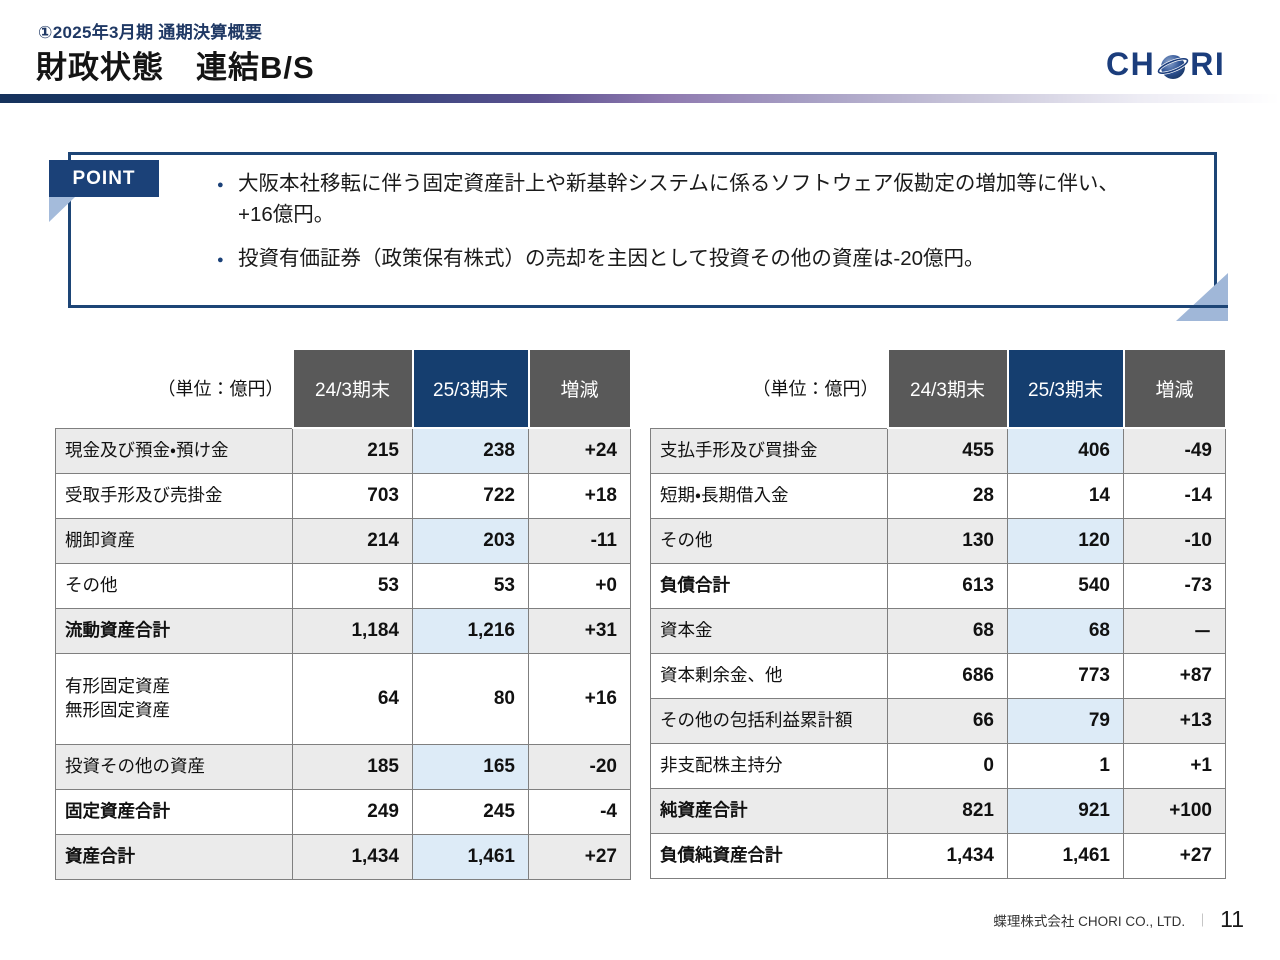 The image size is (1280, 960). Describe the element at coordinates (470, 450) in the screenshot. I see `row-value: 238` at that location.